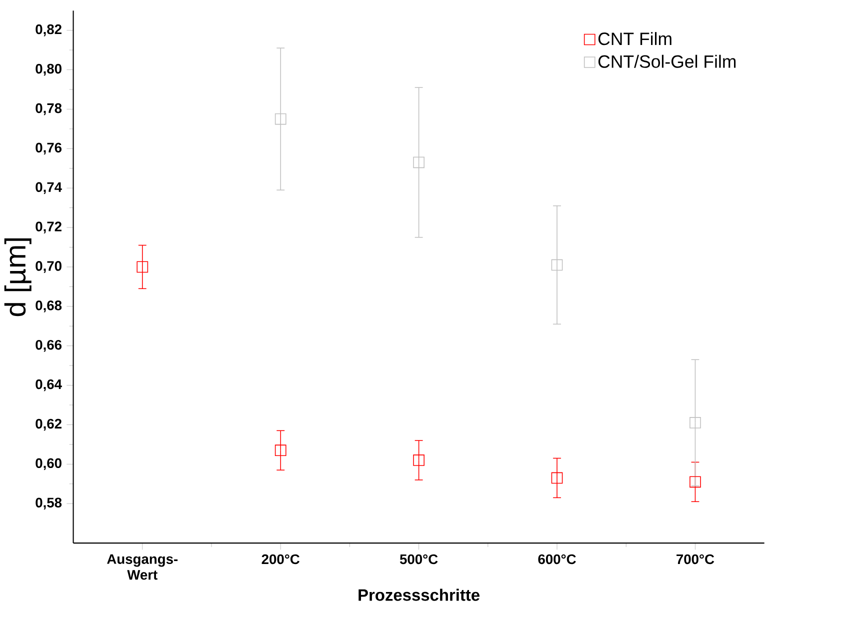 The width and height of the screenshot is (844, 623). I want to click on y-tick-label: 0,66, so click(49, 346).